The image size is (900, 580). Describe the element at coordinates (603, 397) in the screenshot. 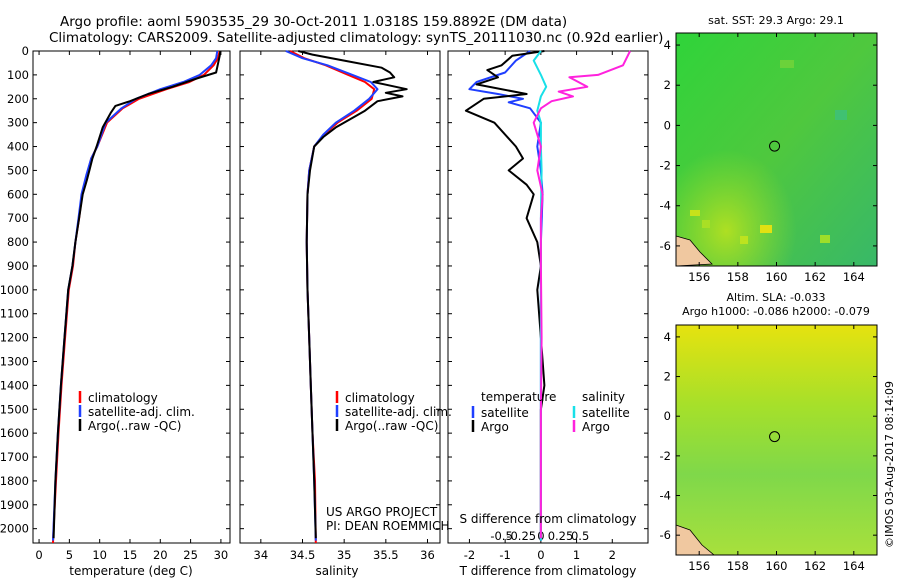

I see `legend-header-salinity: salinity` at that location.